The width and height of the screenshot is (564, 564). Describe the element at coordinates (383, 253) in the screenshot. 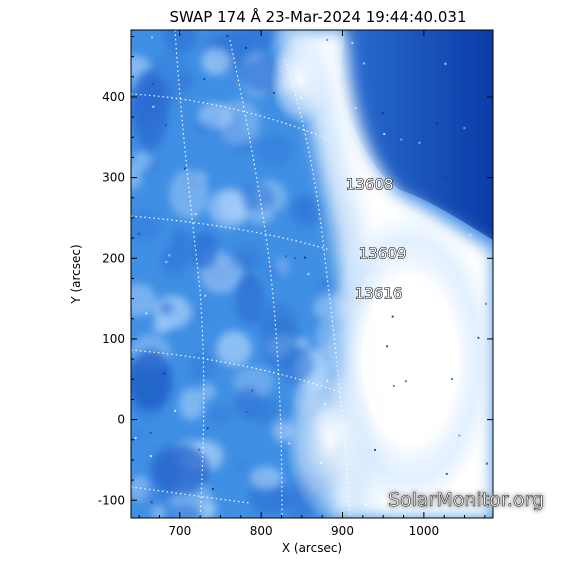

I see `active-region-label-13609: 13609` at that location.